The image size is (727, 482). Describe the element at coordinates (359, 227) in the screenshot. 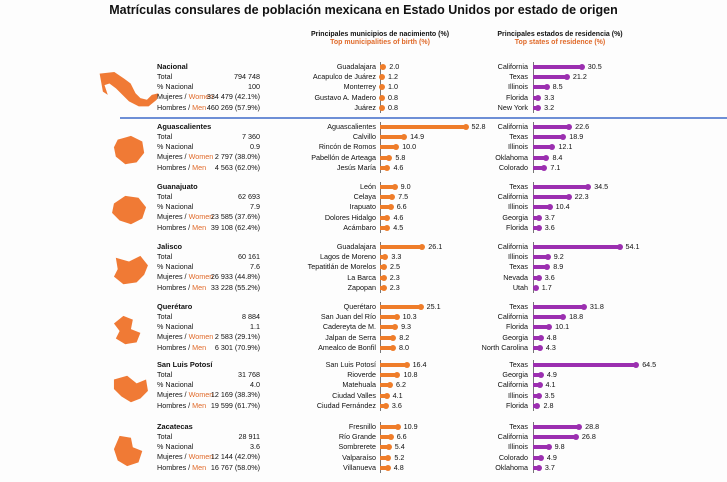

I see `municipality-name: Acámbaro` at that location.